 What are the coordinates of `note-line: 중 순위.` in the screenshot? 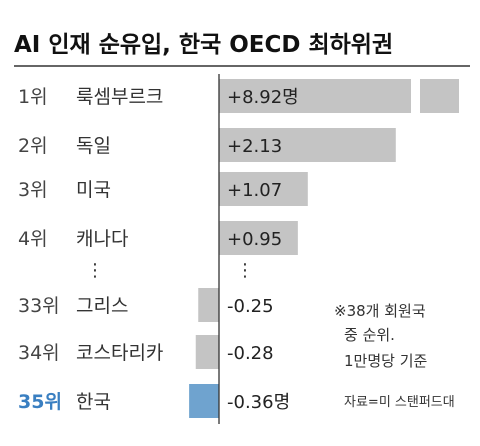 It's located at (369, 335).